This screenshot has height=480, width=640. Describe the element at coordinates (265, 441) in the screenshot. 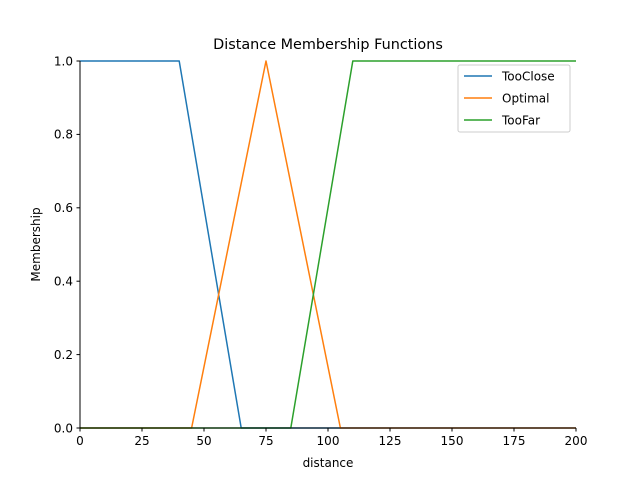

I see `x-tick-label: 75` at that location.